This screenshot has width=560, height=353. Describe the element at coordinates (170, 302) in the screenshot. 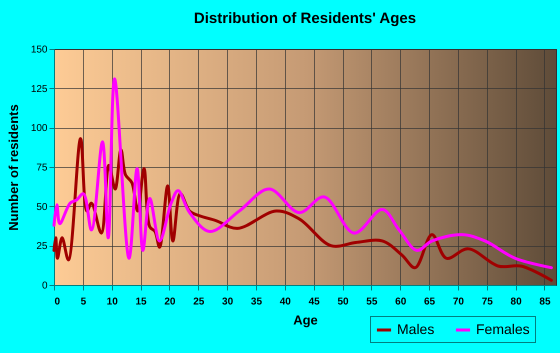

I see `x-tick-label: 20` at that location.